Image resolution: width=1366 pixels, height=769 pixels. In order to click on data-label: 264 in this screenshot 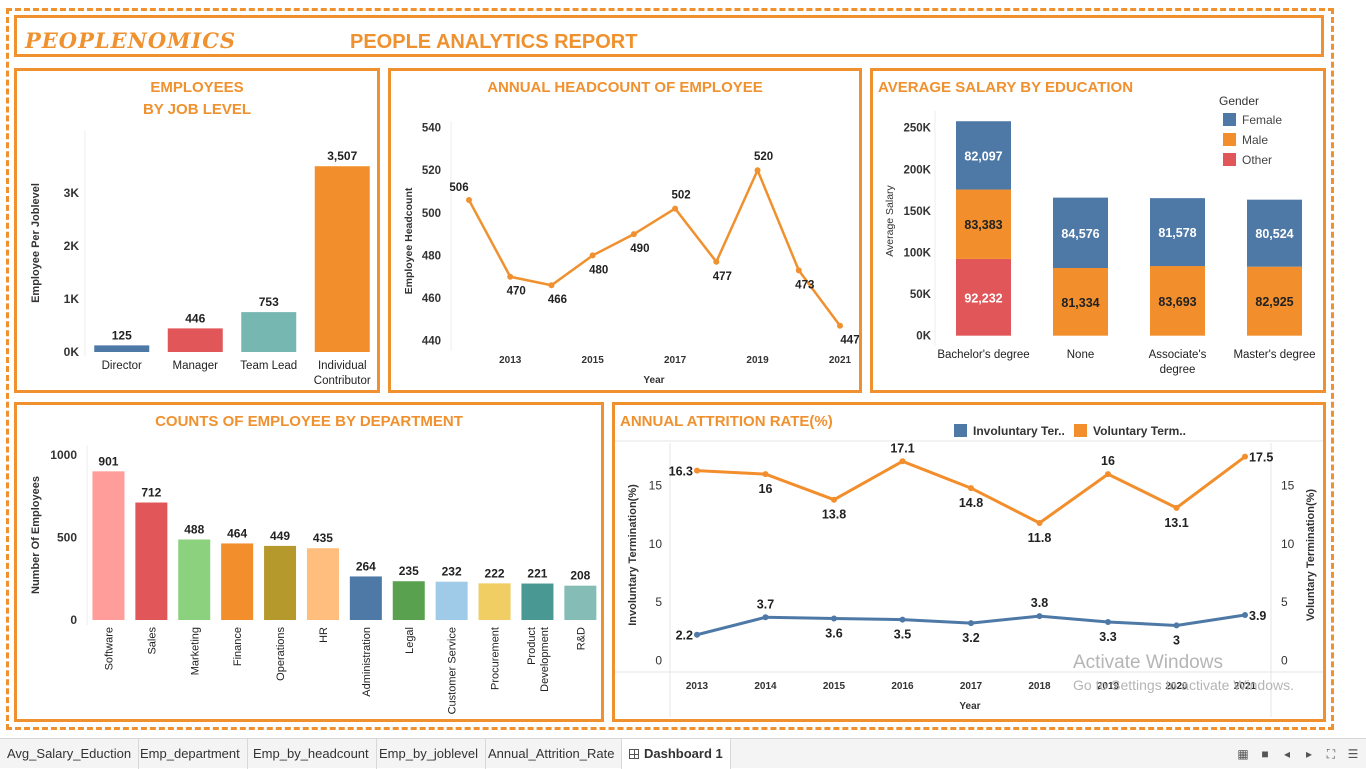, I will do `click(366, 566)`.